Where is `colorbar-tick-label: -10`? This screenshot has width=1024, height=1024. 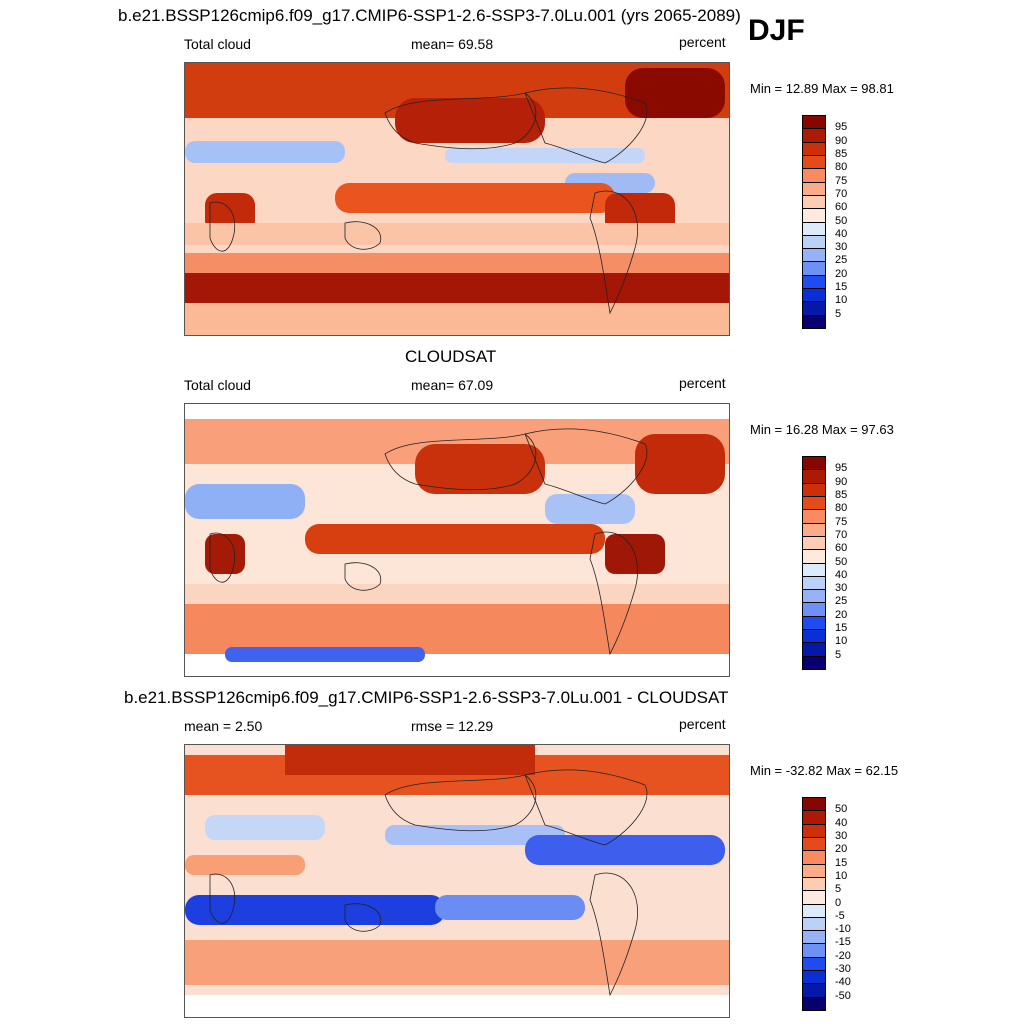
colorbar-tick-label: -10 is located at coordinates (843, 929).